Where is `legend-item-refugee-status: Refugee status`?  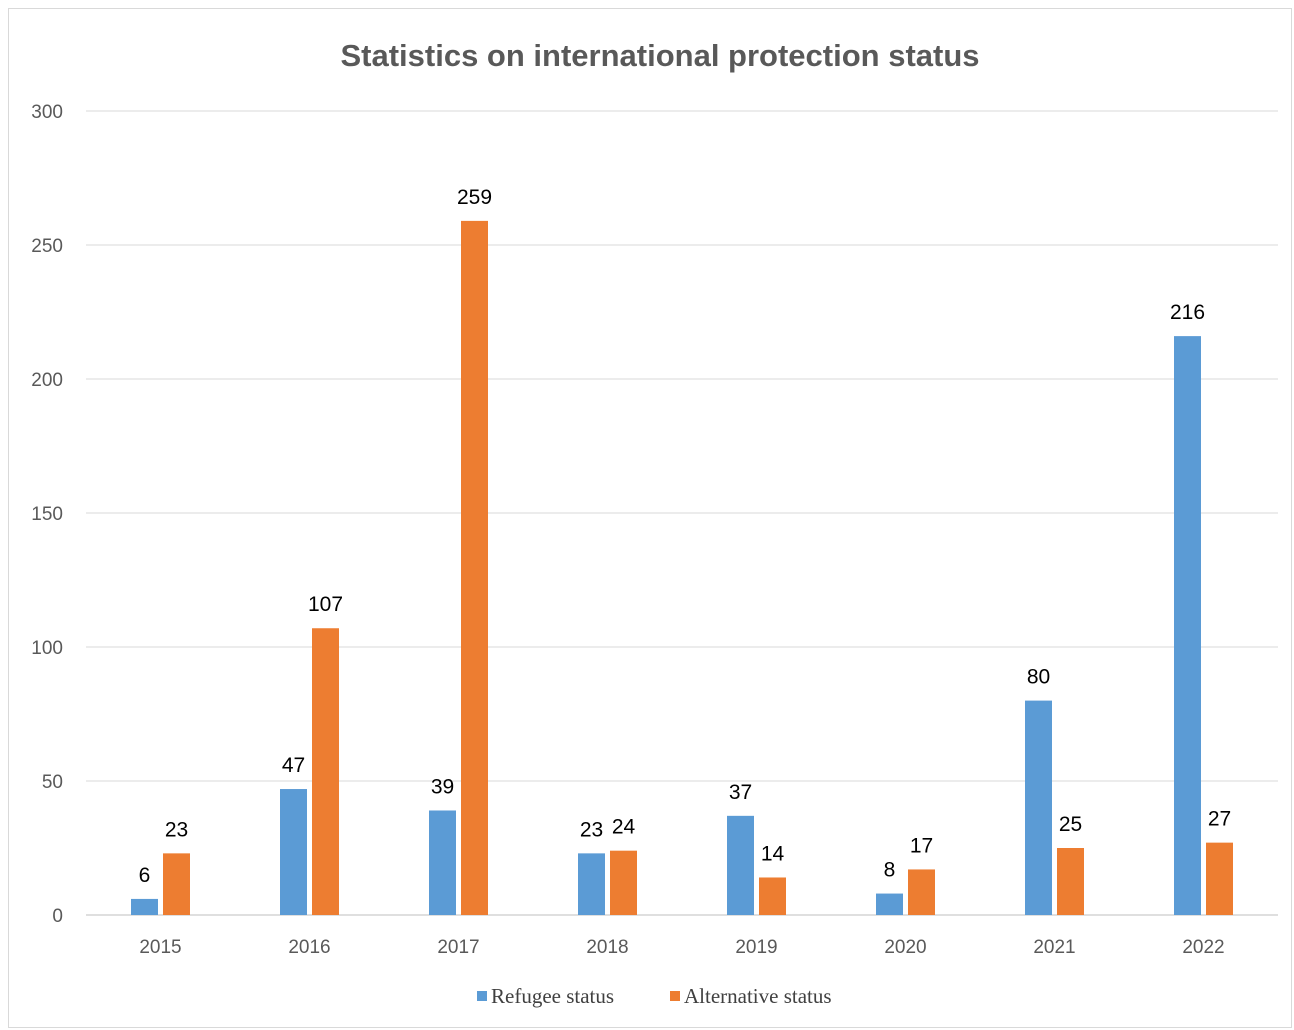 legend-item-refugee-status: Refugee status is located at coordinates (545, 996).